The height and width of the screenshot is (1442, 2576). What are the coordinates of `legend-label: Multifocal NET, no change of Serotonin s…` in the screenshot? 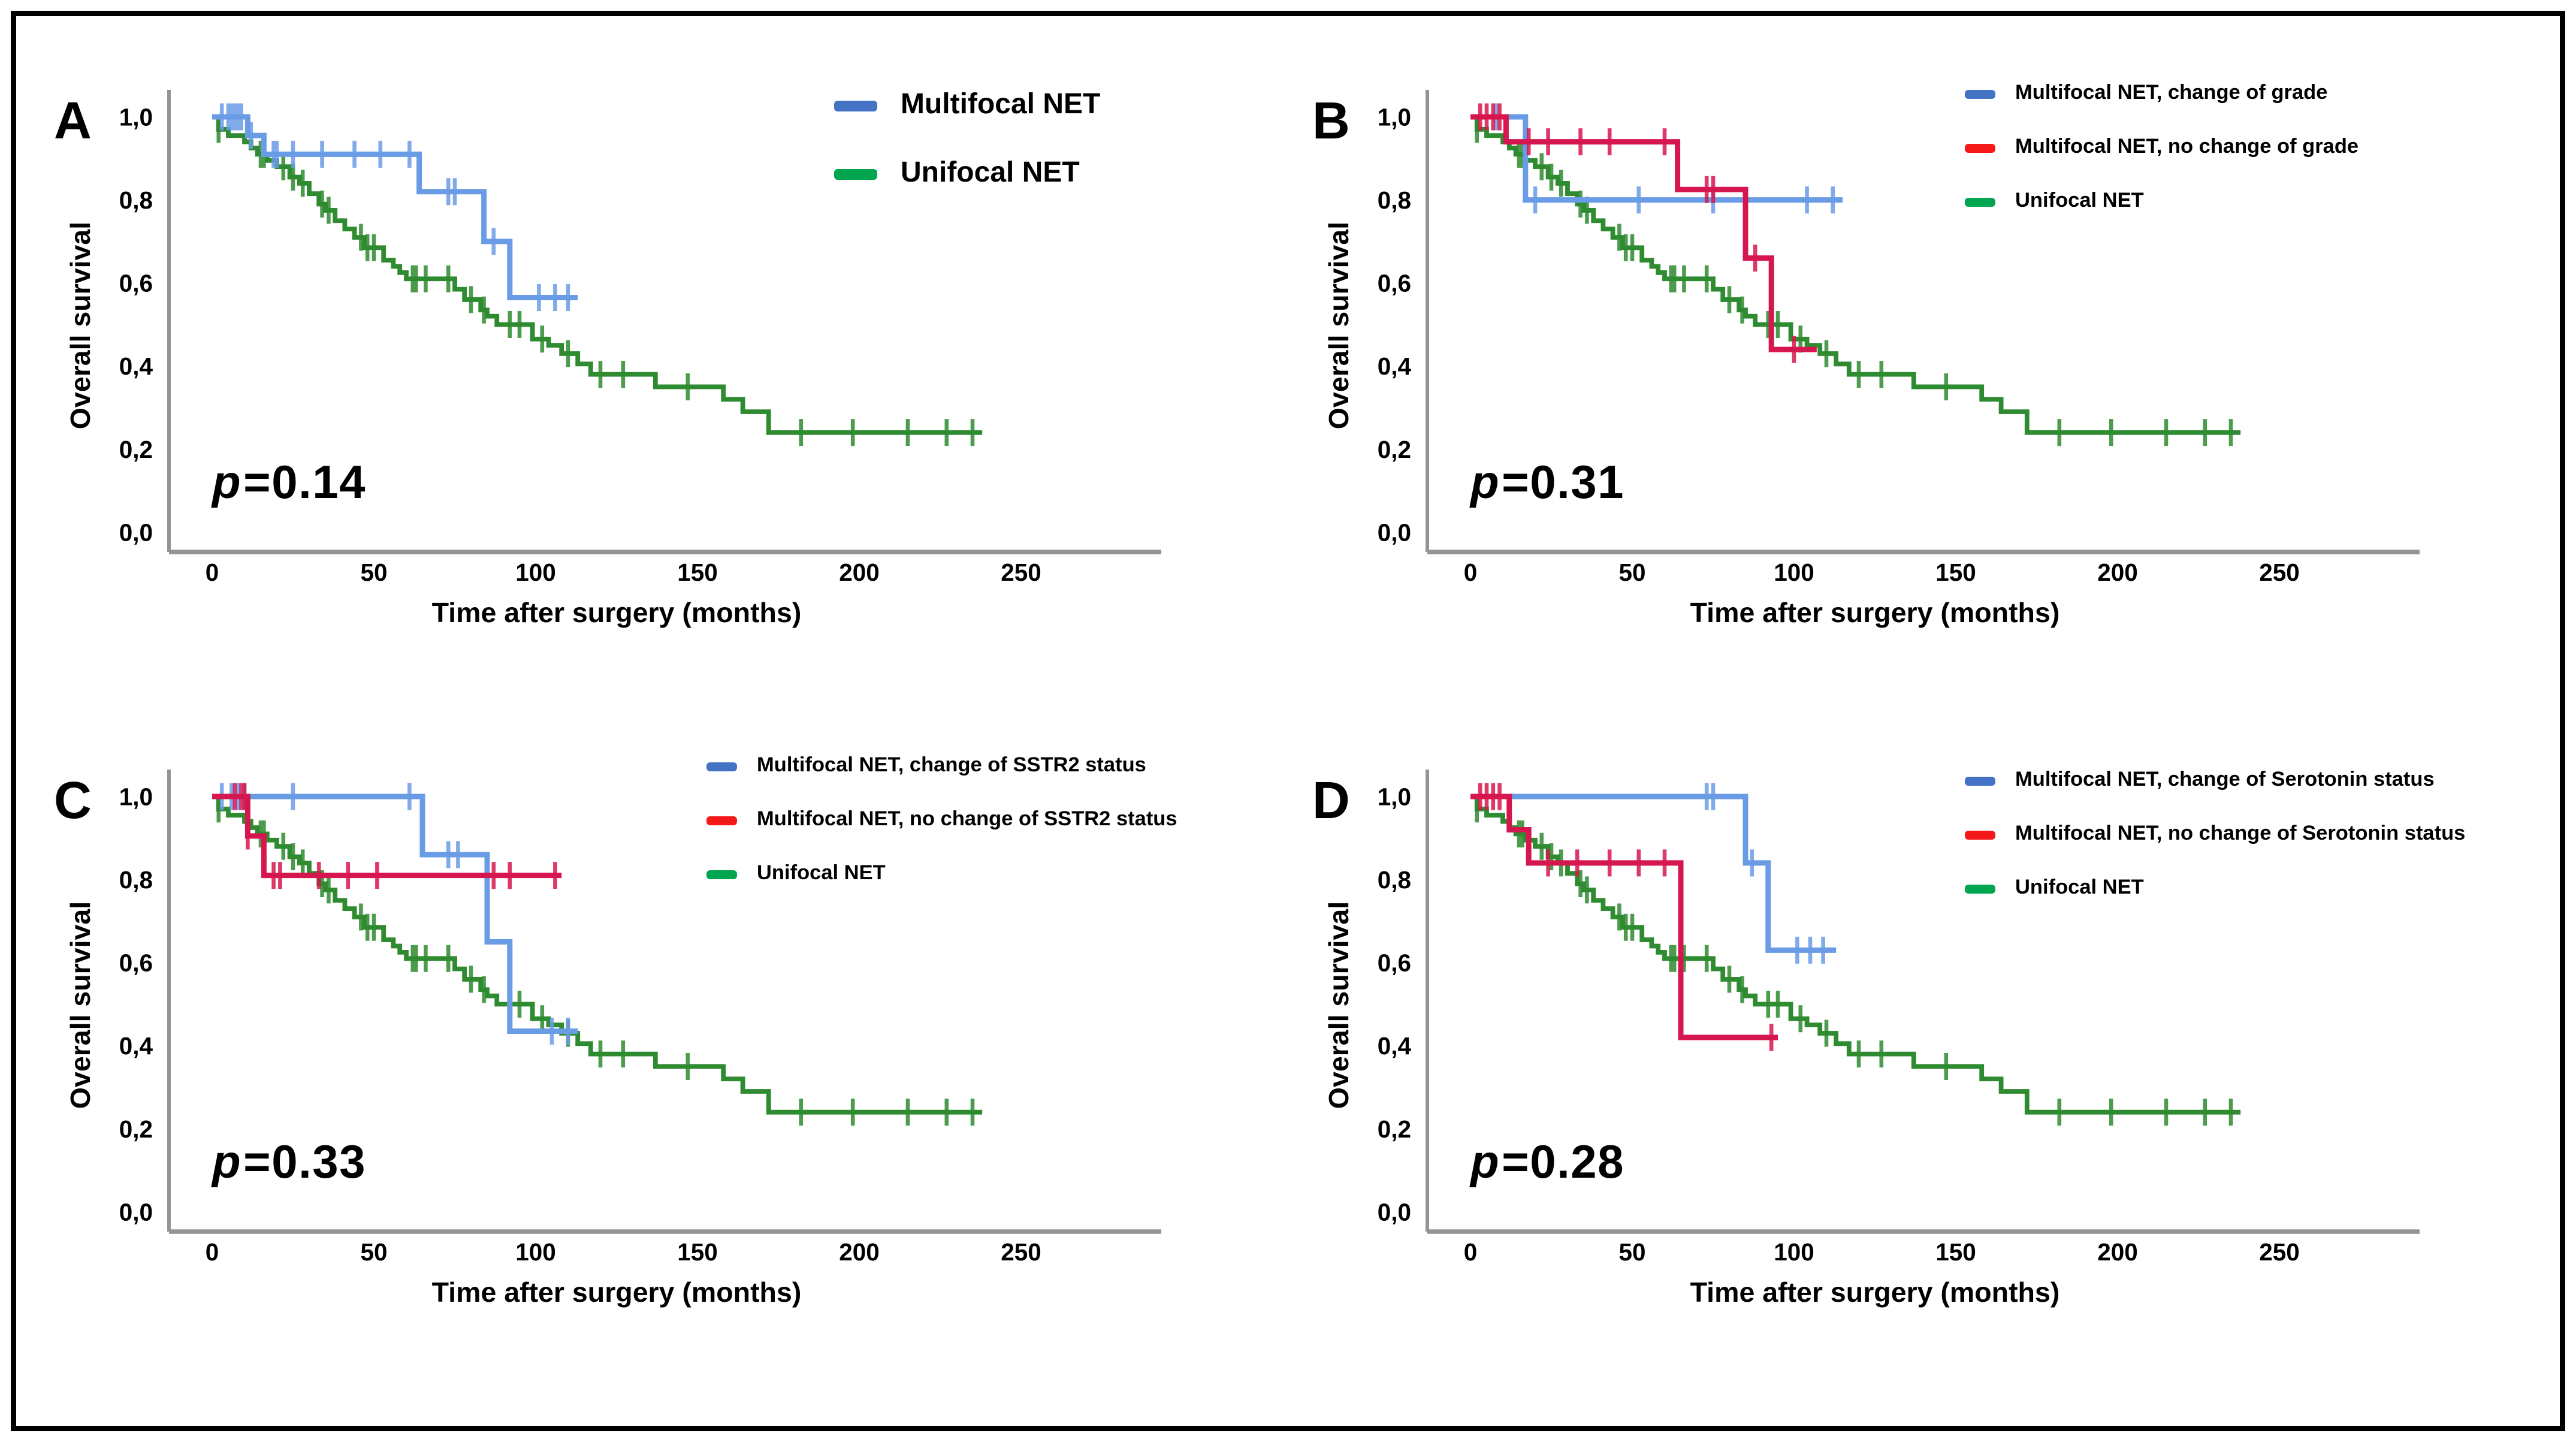 It's located at (2241, 834).